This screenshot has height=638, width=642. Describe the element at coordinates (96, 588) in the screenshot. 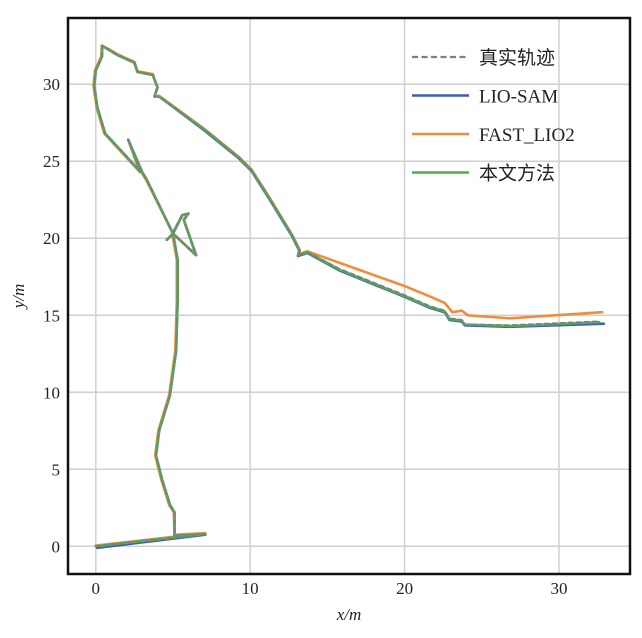

I see `x-tick-label: 0` at that location.